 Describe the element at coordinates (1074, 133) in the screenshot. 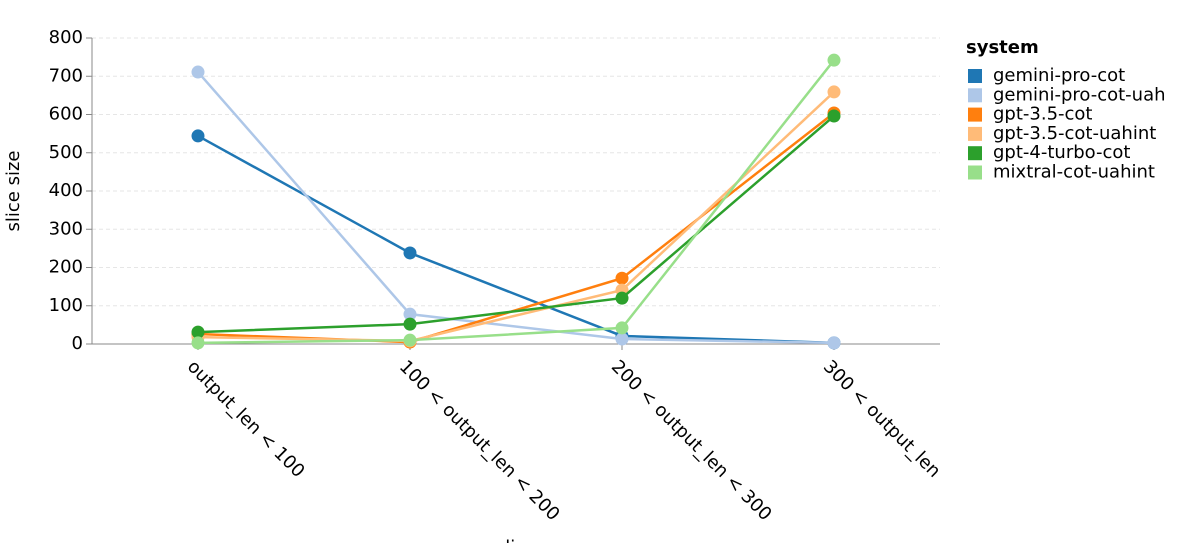

I see `legend-label: gpt-3.5-cot-uahint` at that location.